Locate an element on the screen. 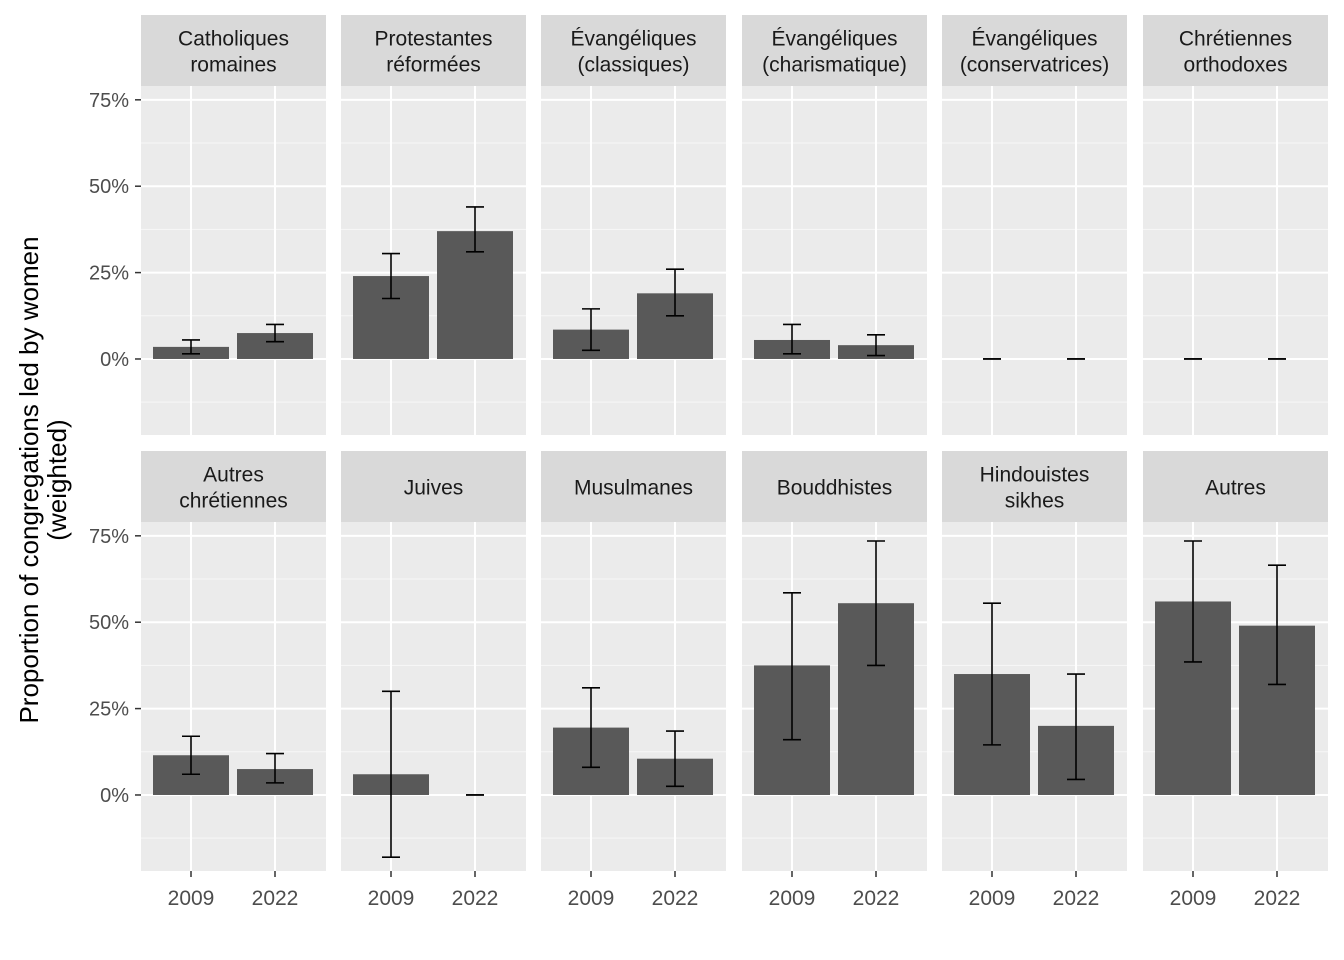 This screenshot has height=960, width=1344. facet-label: (classiques) is located at coordinates (633, 65).